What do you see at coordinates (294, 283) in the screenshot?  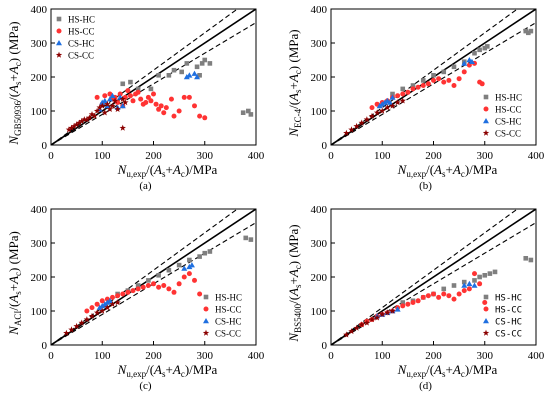 I see `y-axis-label: NBS5400/(As+Ac) (MPa)` at bounding box center [294, 283].